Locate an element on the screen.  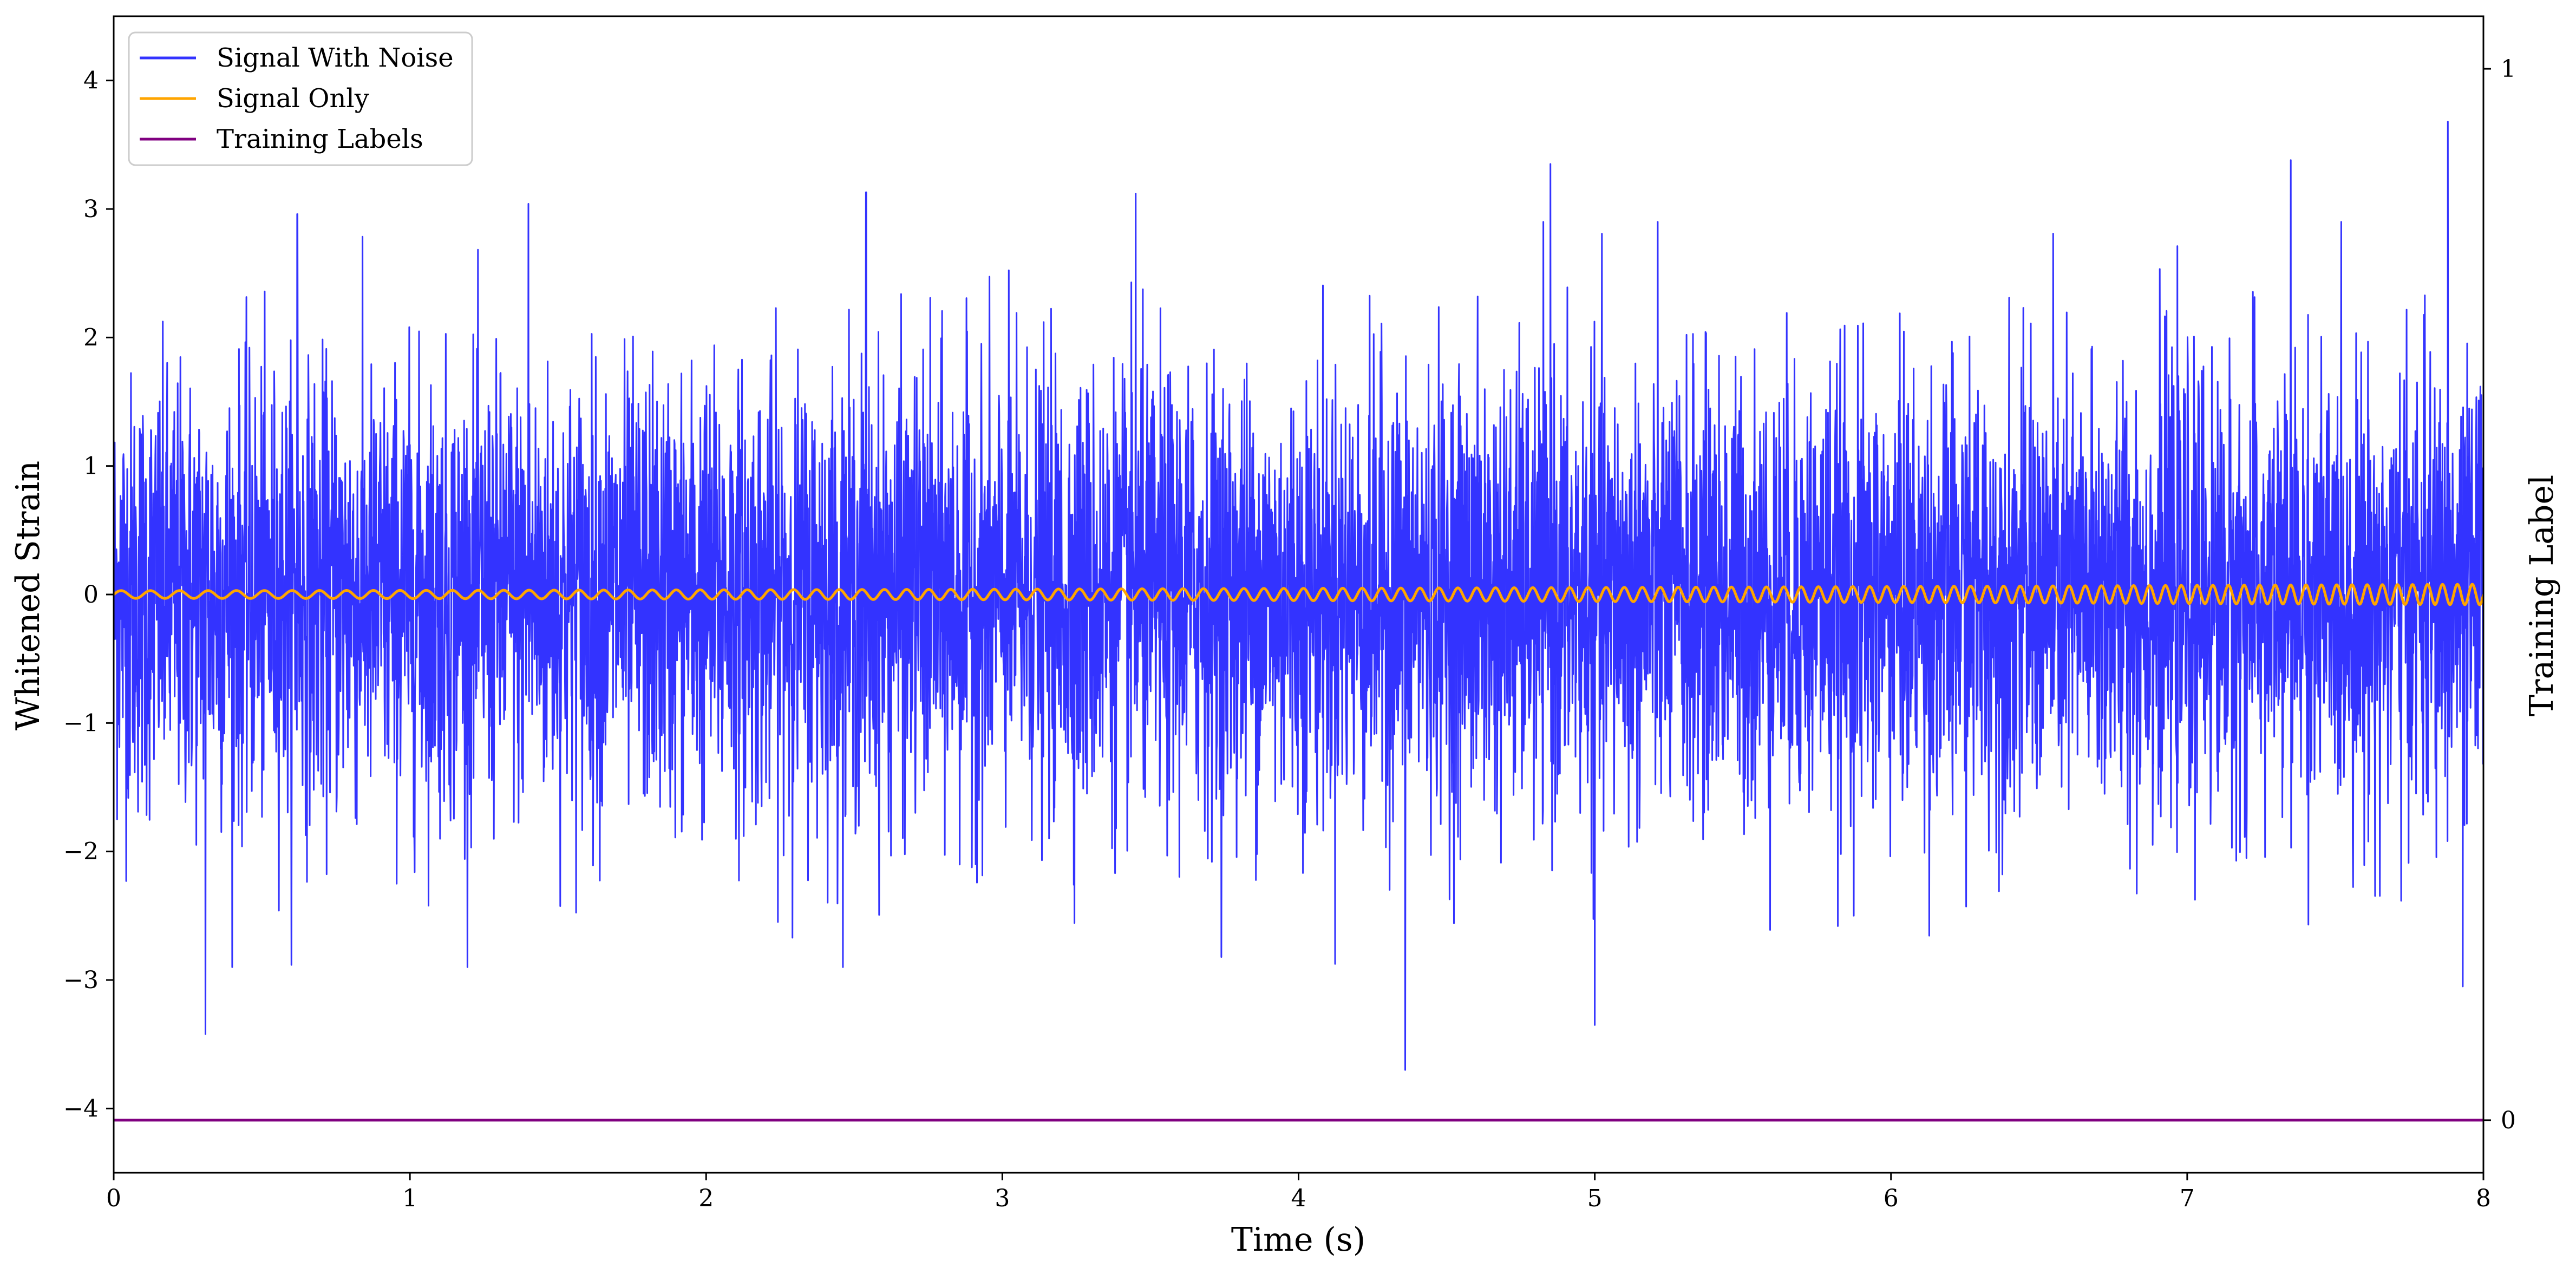
y-tick-label: 0 is located at coordinates (91, 595).